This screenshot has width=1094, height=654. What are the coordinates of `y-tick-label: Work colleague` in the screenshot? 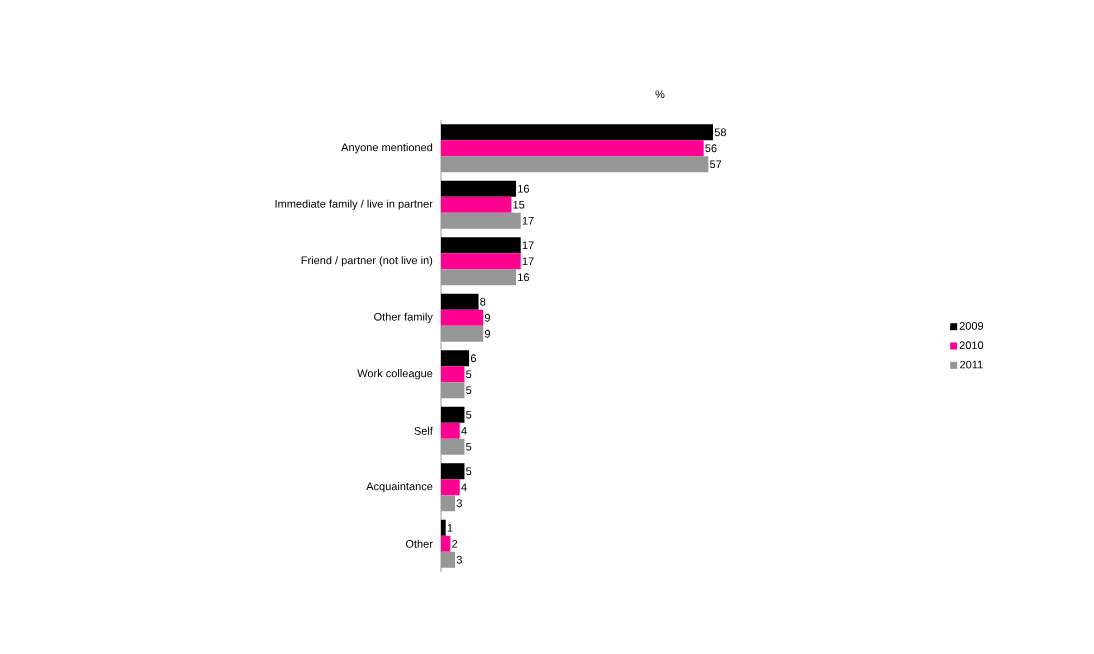 It's located at (395, 374).